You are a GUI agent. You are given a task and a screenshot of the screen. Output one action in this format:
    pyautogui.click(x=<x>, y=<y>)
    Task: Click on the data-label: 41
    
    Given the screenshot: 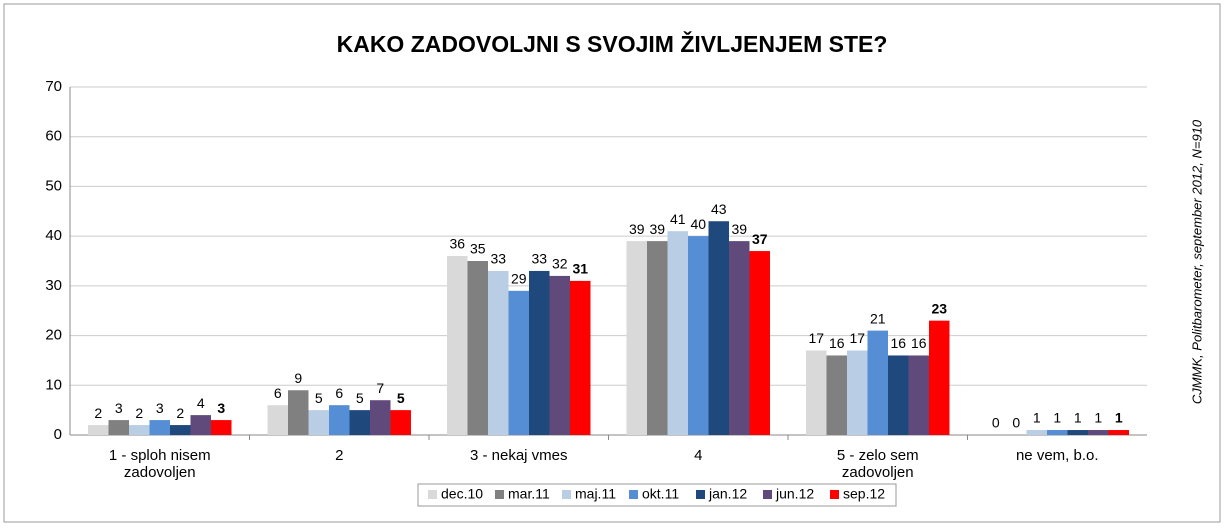 What is the action you would take?
    pyautogui.click(x=678, y=219)
    